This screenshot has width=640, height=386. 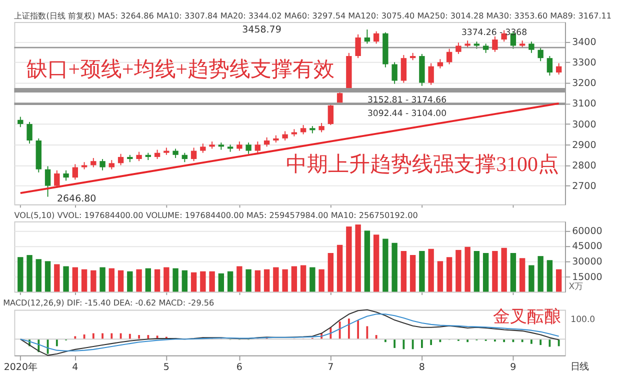 I want to click on annotation: 2646.80, so click(x=76, y=198).